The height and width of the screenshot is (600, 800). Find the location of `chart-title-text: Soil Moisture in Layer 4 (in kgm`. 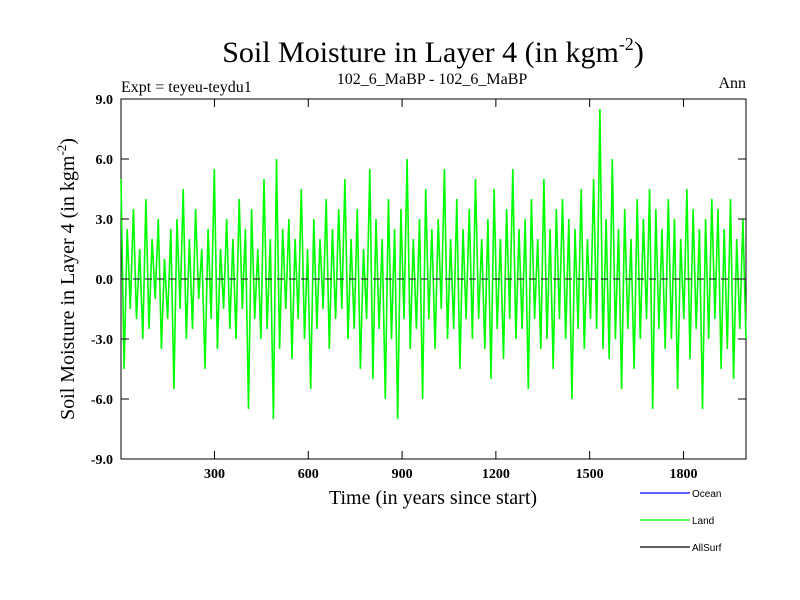

chart-title-text: Soil Moisture in Layer 4 (in kgm is located at coordinates (420, 52).